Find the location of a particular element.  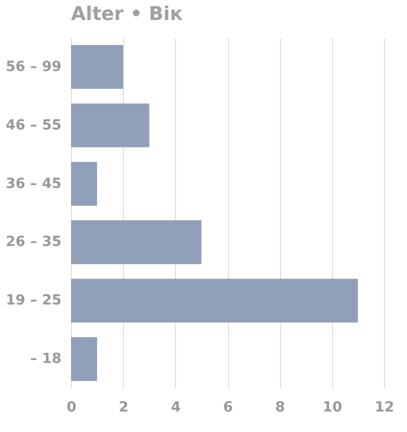

x-tick-label: 4 is located at coordinates (175, 408).